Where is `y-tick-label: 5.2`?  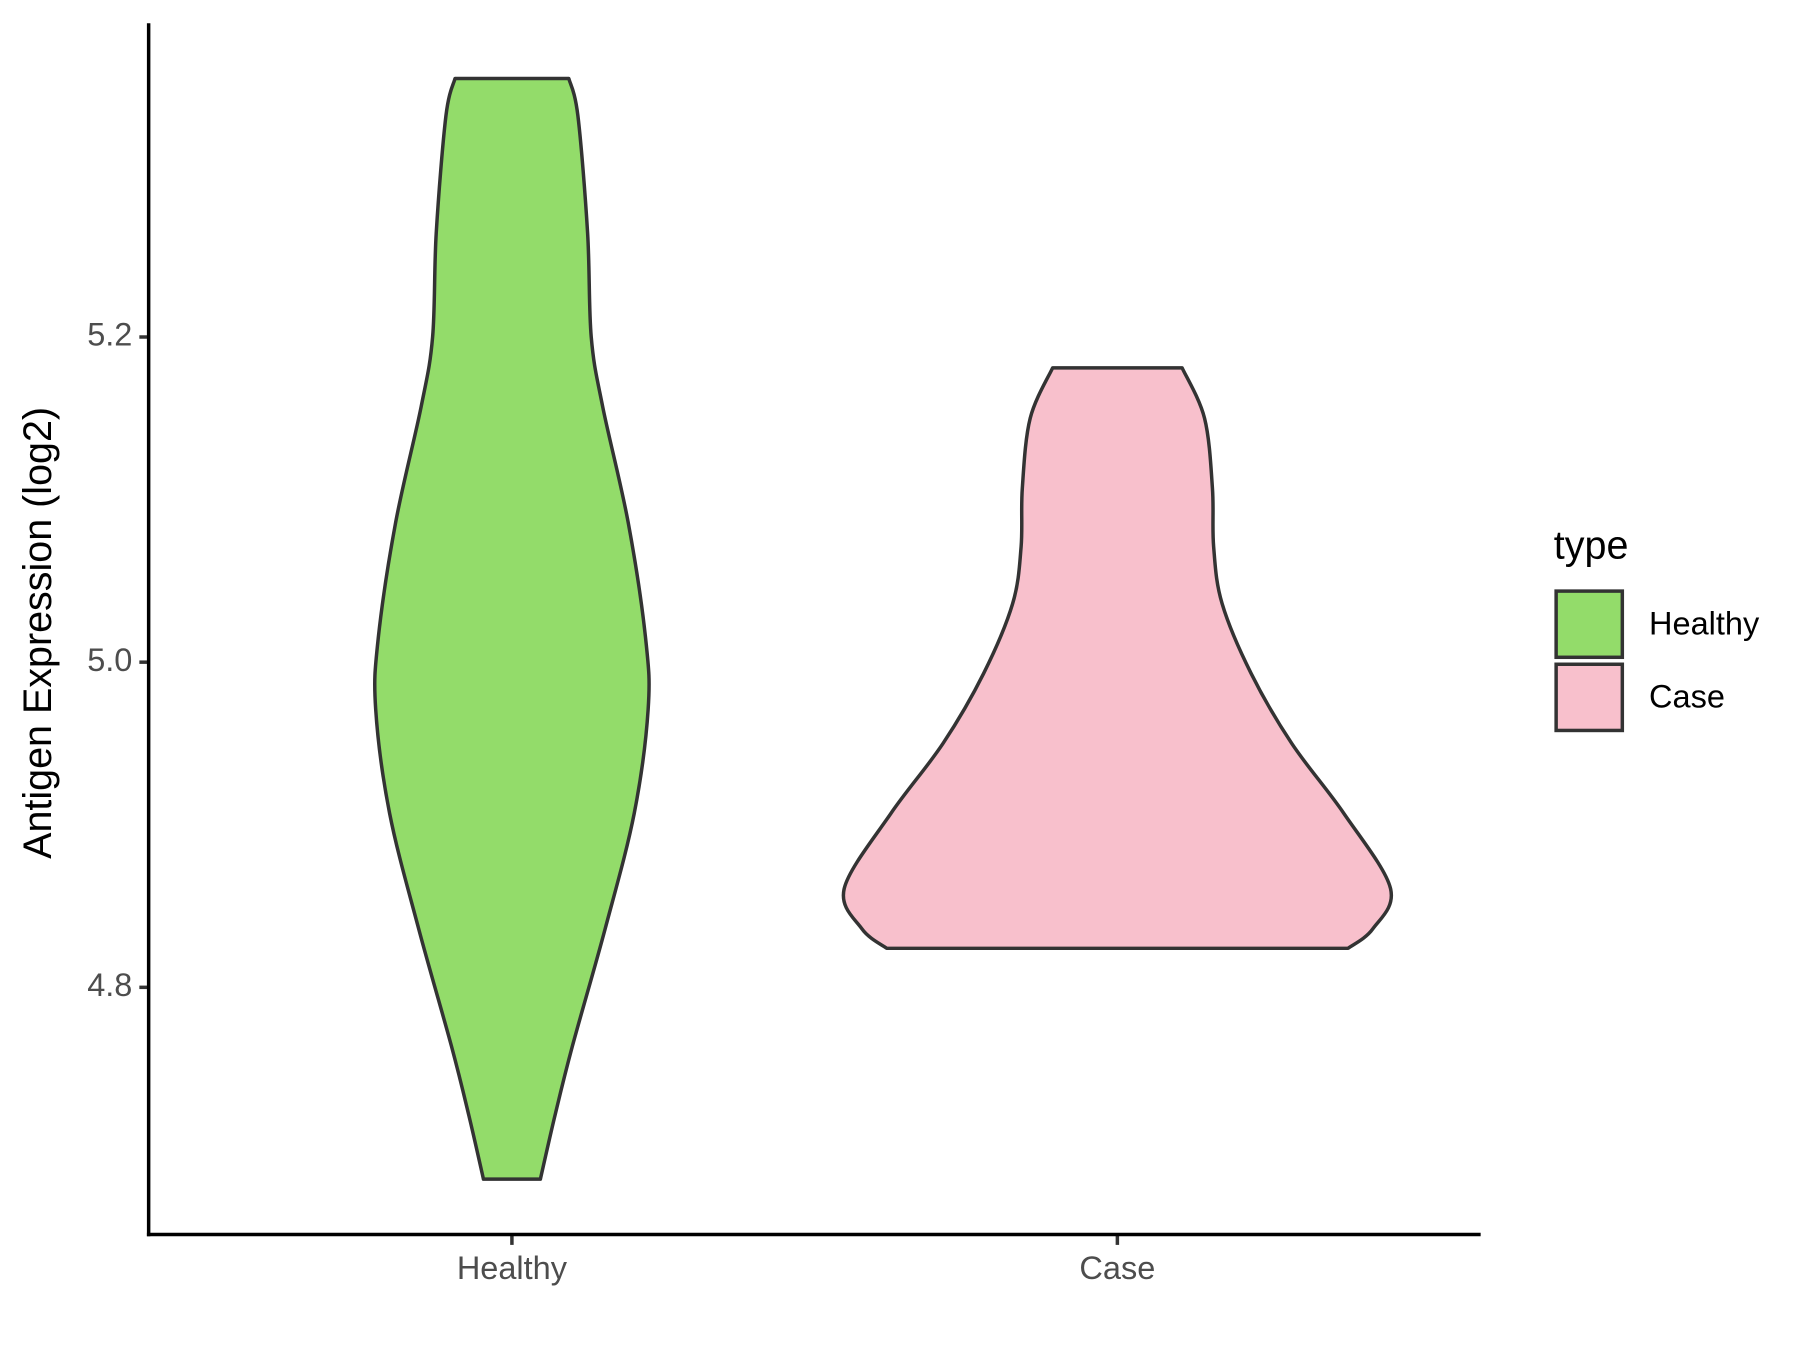 y-tick-label: 5.2 is located at coordinates (109, 335).